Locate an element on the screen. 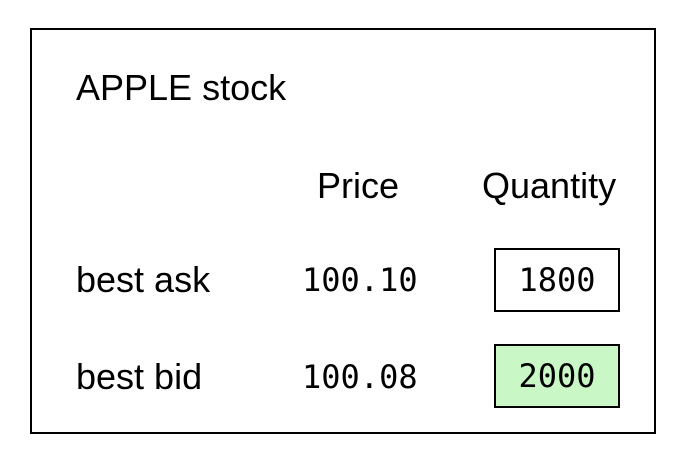 Image resolution: width=690 pixels, height=462 pixels. price-column-header: Price is located at coordinates (358, 185).